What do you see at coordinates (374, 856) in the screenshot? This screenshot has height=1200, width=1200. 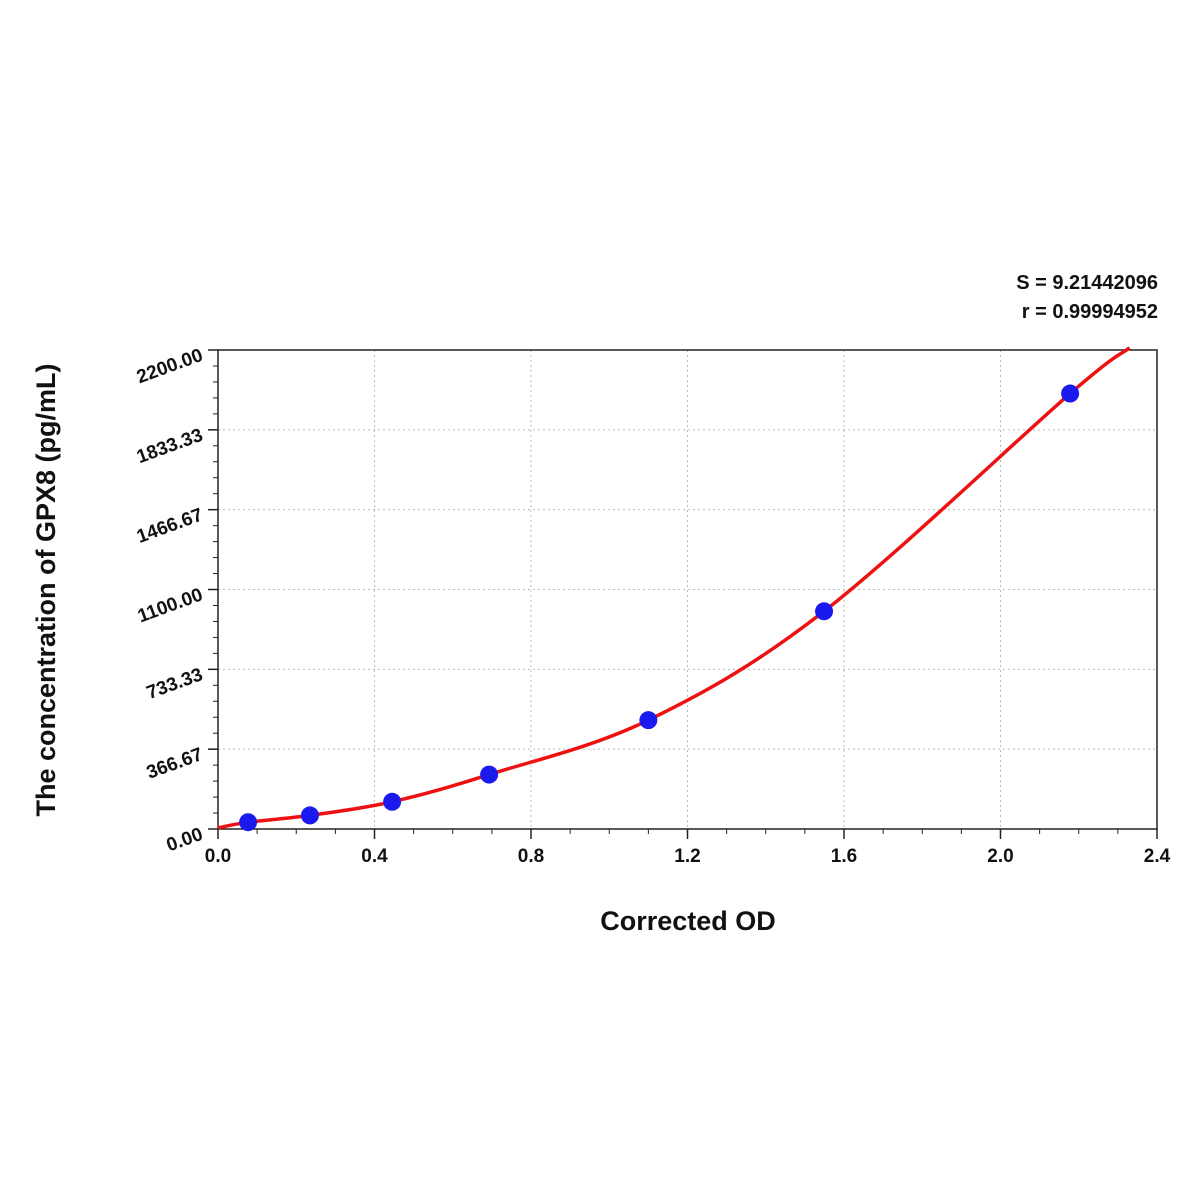 I see `x-tick-label: 0.4` at bounding box center [374, 856].